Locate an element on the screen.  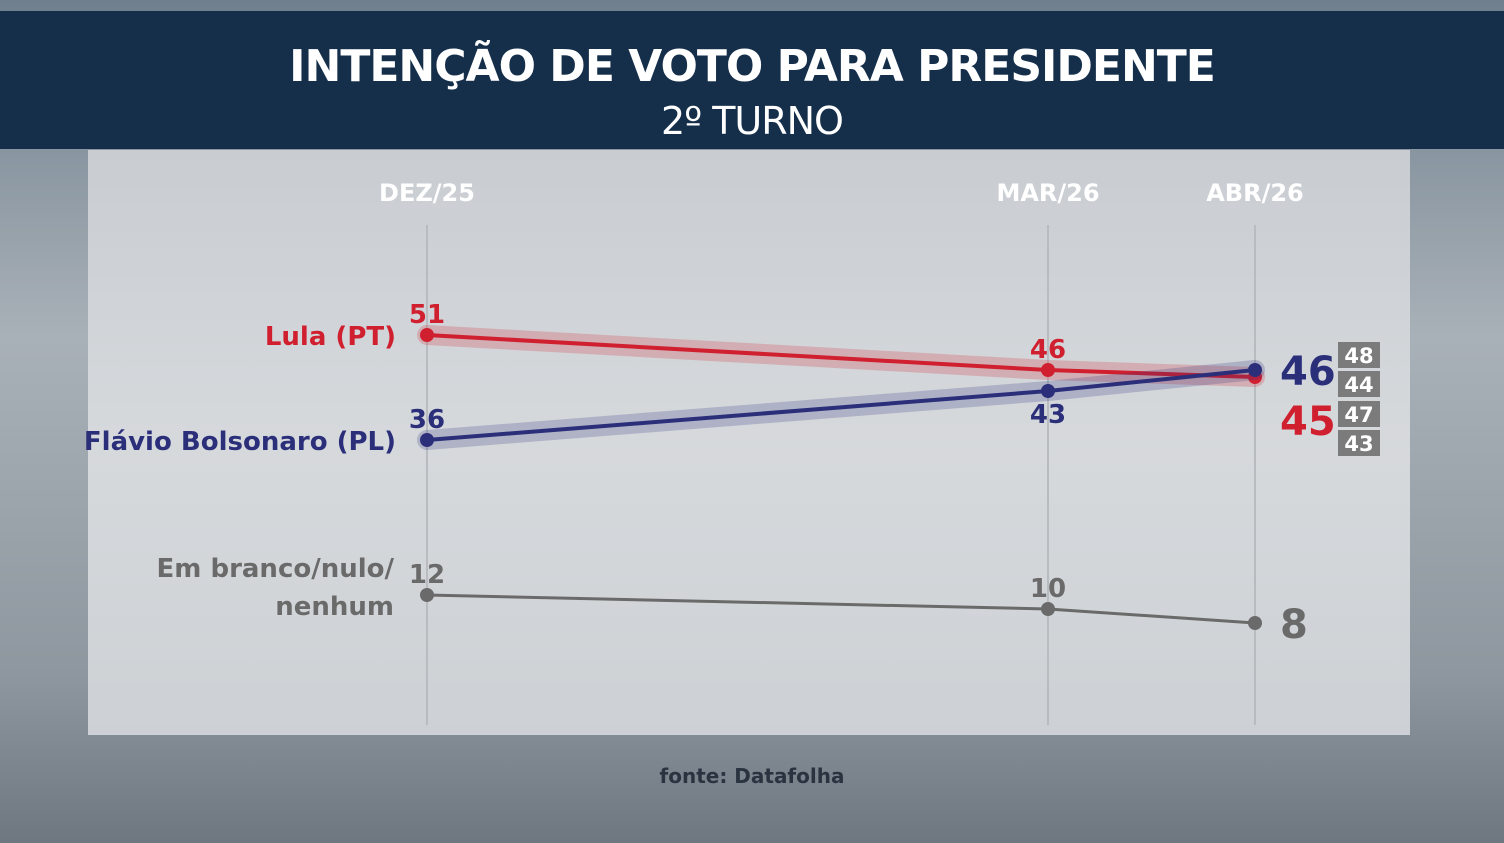
x-tick-label: ABR/26 is located at coordinates (1255, 193).